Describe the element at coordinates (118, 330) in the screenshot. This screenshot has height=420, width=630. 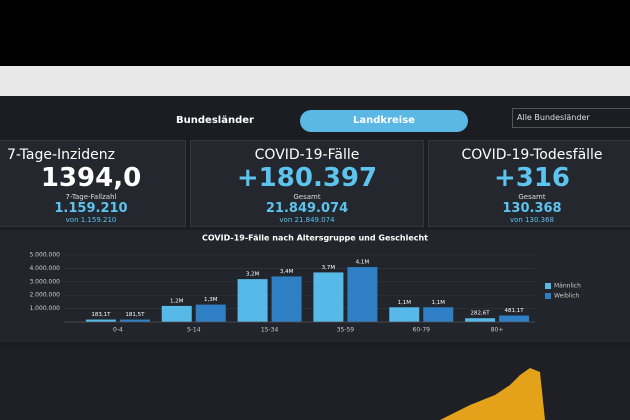
I see `x-tick-label: 0-4` at that location.